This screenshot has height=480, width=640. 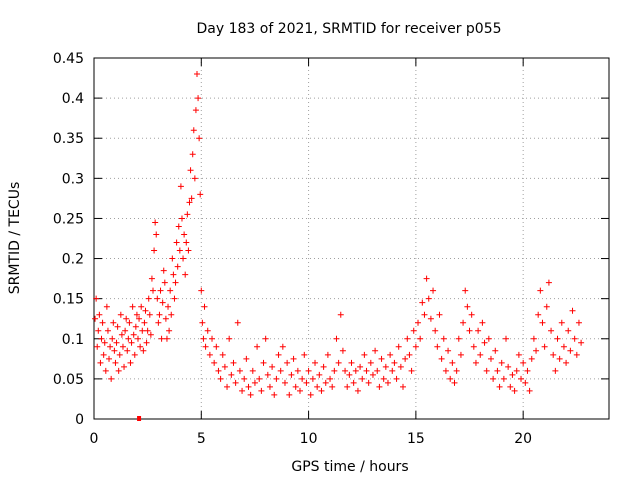 I want to click on y-axis-label: SRMTID / TECUs, so click(x=15, y=238).